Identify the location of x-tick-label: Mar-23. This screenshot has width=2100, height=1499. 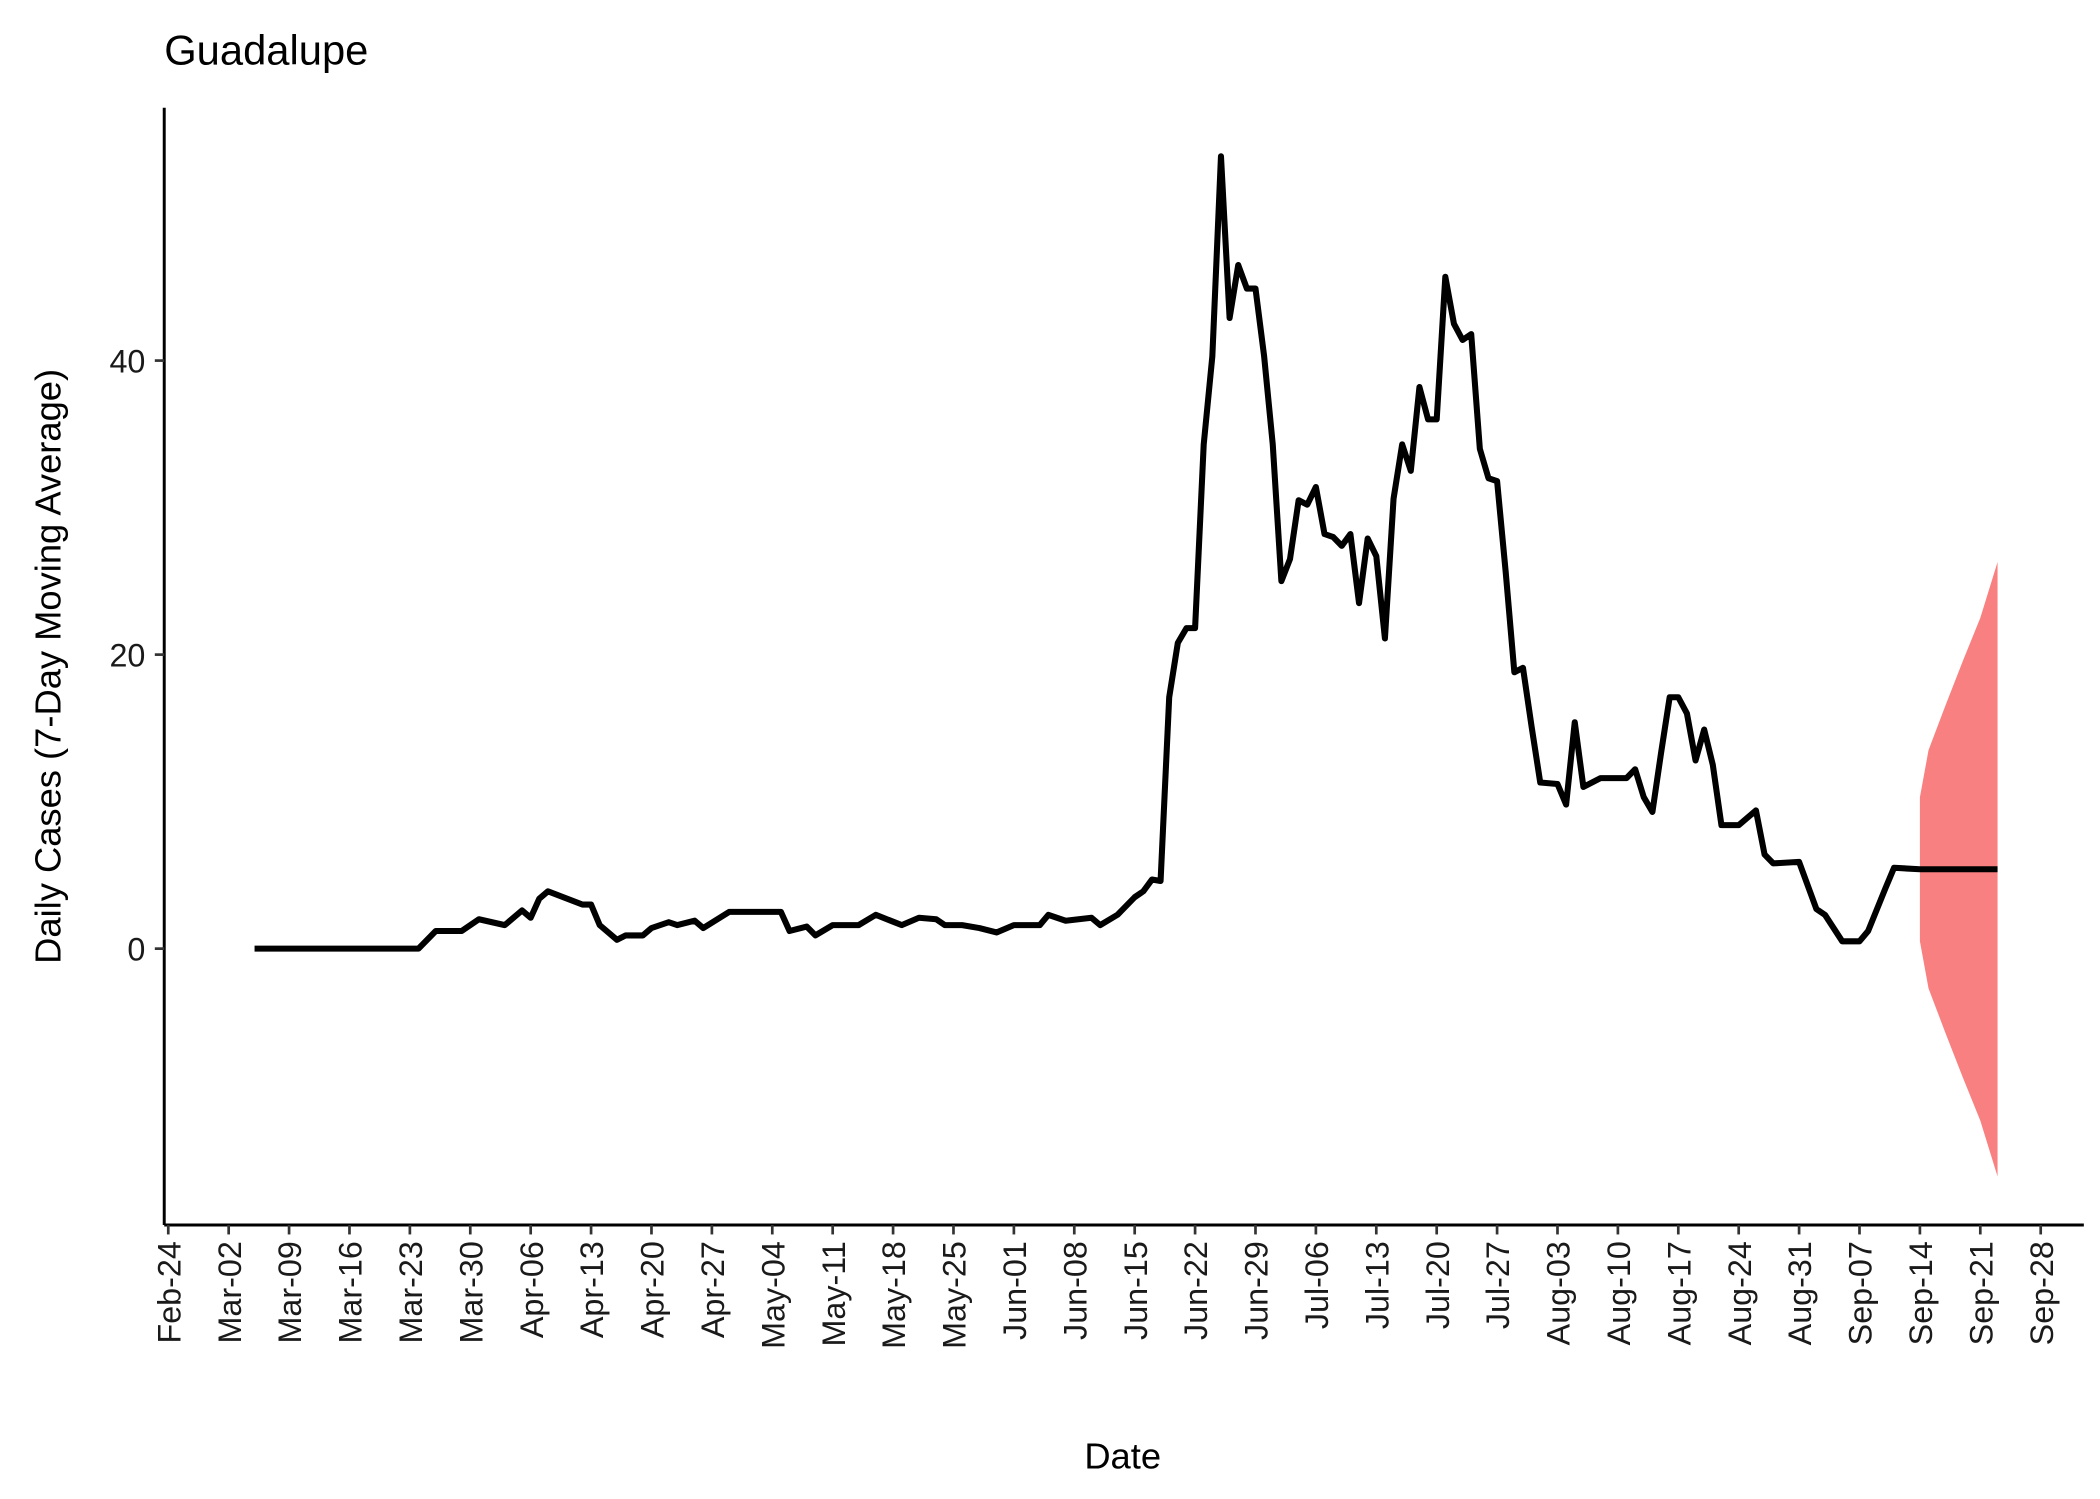
(411, 1292).